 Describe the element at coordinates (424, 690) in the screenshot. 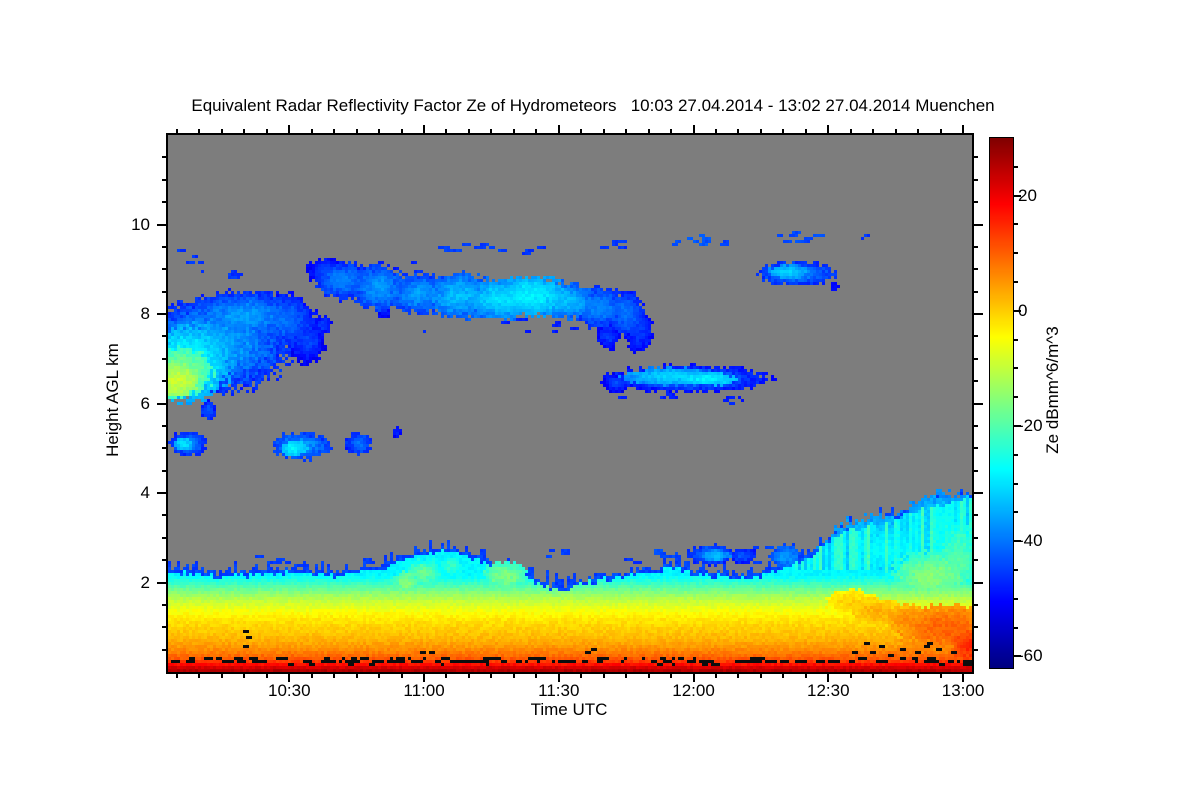

I see `x-tick-label-11:00: 11:00` at that location.